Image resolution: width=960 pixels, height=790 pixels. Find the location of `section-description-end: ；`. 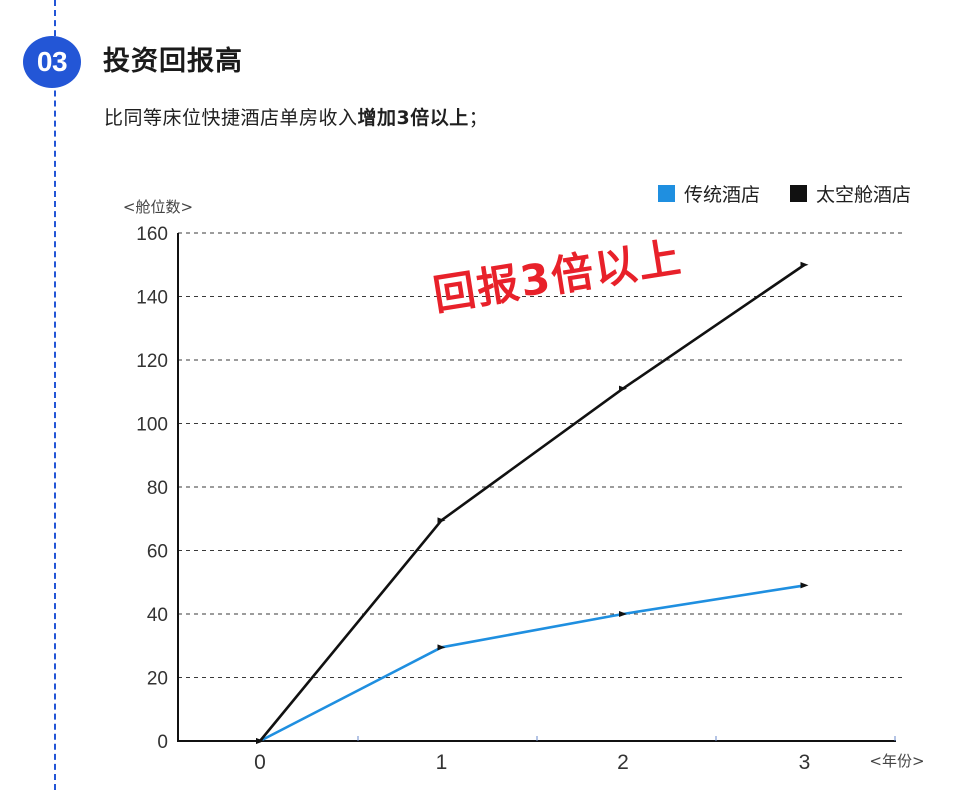

section-description-end: ； is located at coordinates (478, 118).